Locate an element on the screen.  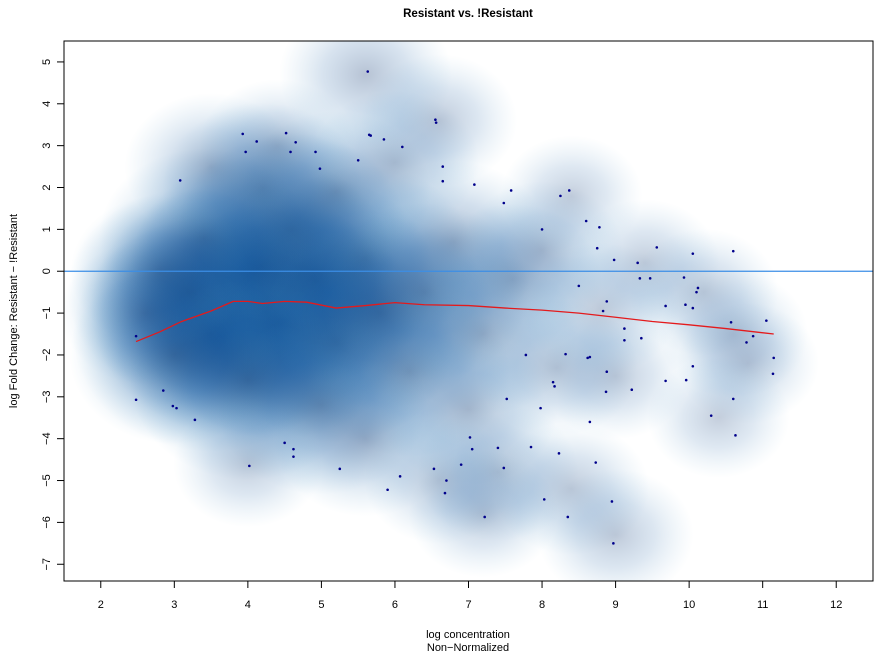
y-tick-label: 5 is located at coordinates (47, 62).